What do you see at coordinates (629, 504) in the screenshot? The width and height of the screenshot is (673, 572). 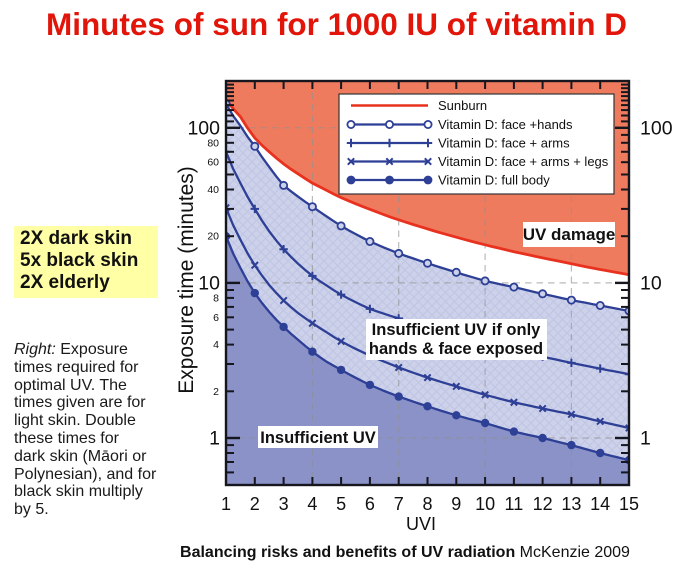 I see `svg-text: 15` at bounding box center [629, 504].